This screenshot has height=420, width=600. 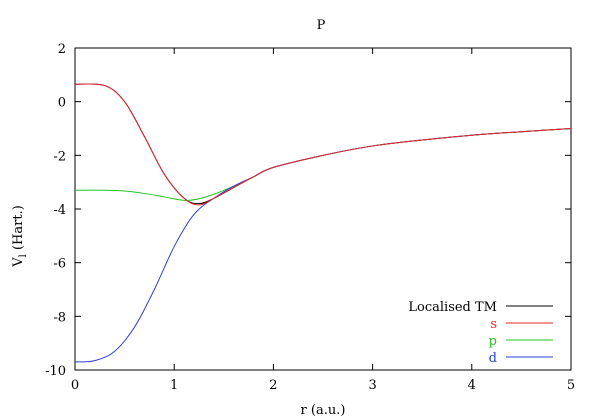 What do you see at coordinates (321, 25) in the screenshot?
I see `chart-title: P` at bounding box center [321, 25].